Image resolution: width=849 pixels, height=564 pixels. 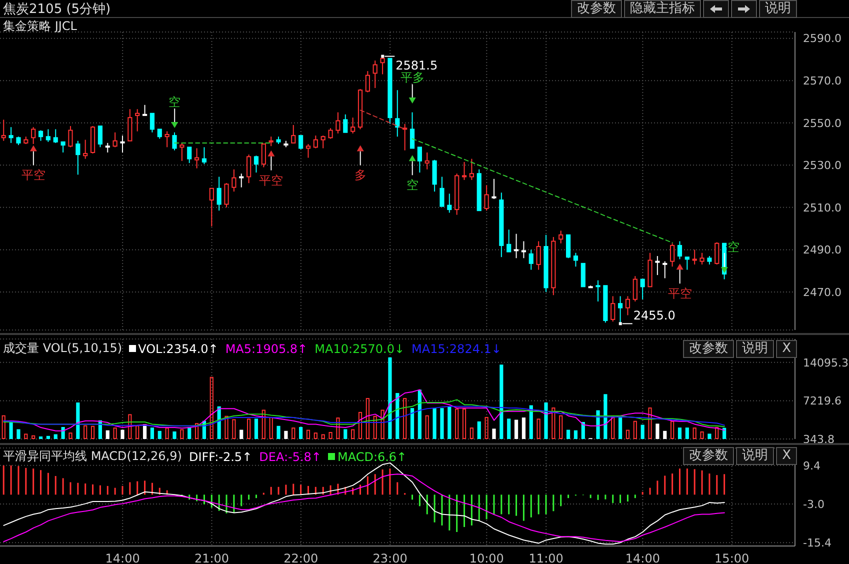 What do you see at coordinates (817, 543) in the screenshot?
I see `y-tick-label: -15.4` at bounding box center [817, 543].